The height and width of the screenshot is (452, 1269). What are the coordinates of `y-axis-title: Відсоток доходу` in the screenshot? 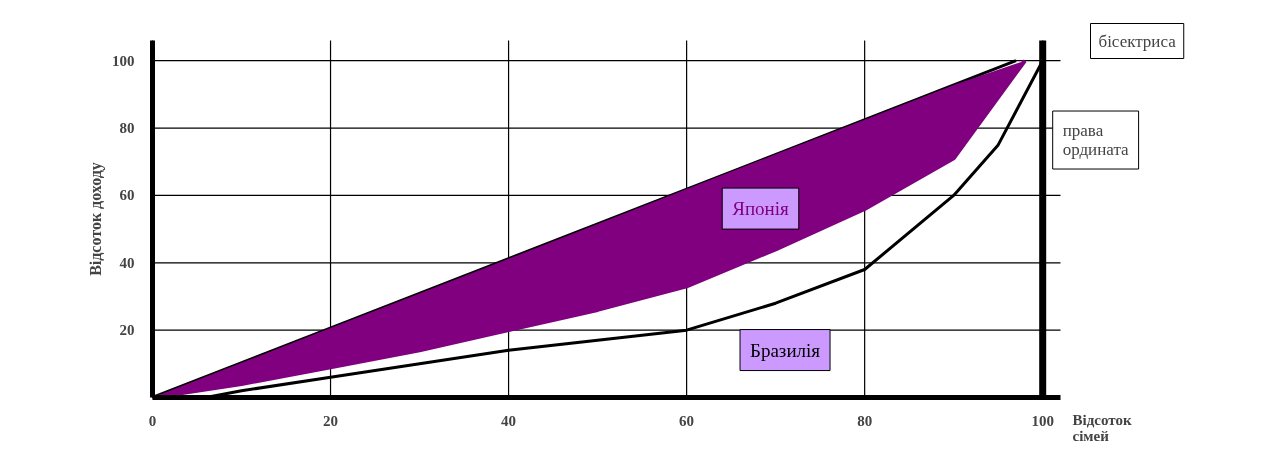 It's located at (96, 219).